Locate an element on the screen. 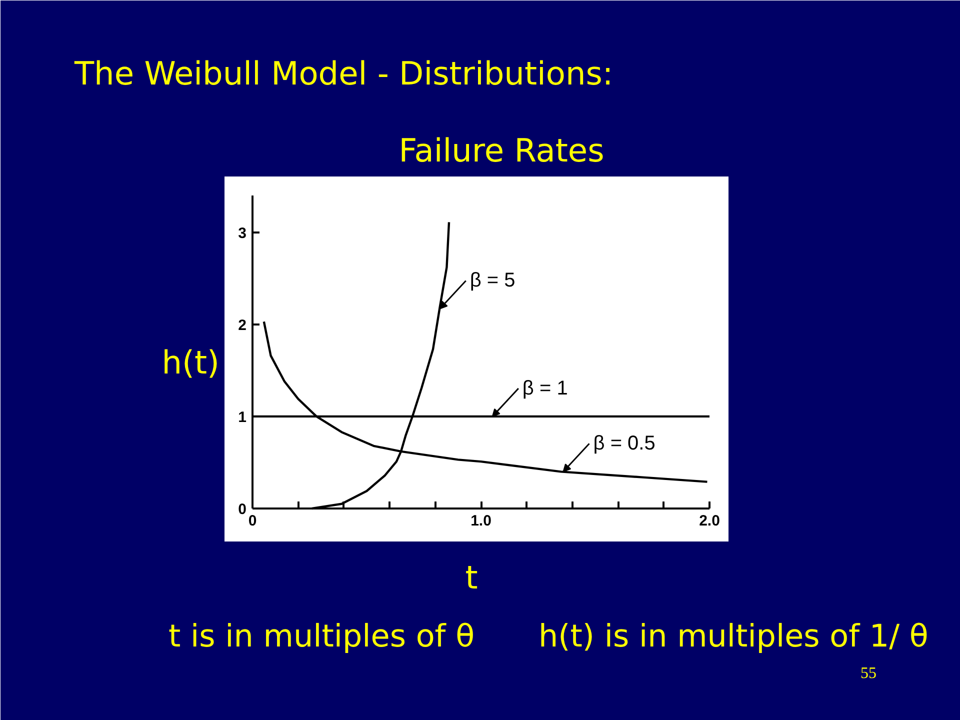 The height and width of the screenshot is (720, 960). y-axis-title: h(t) is located at coordinates (191, 363).